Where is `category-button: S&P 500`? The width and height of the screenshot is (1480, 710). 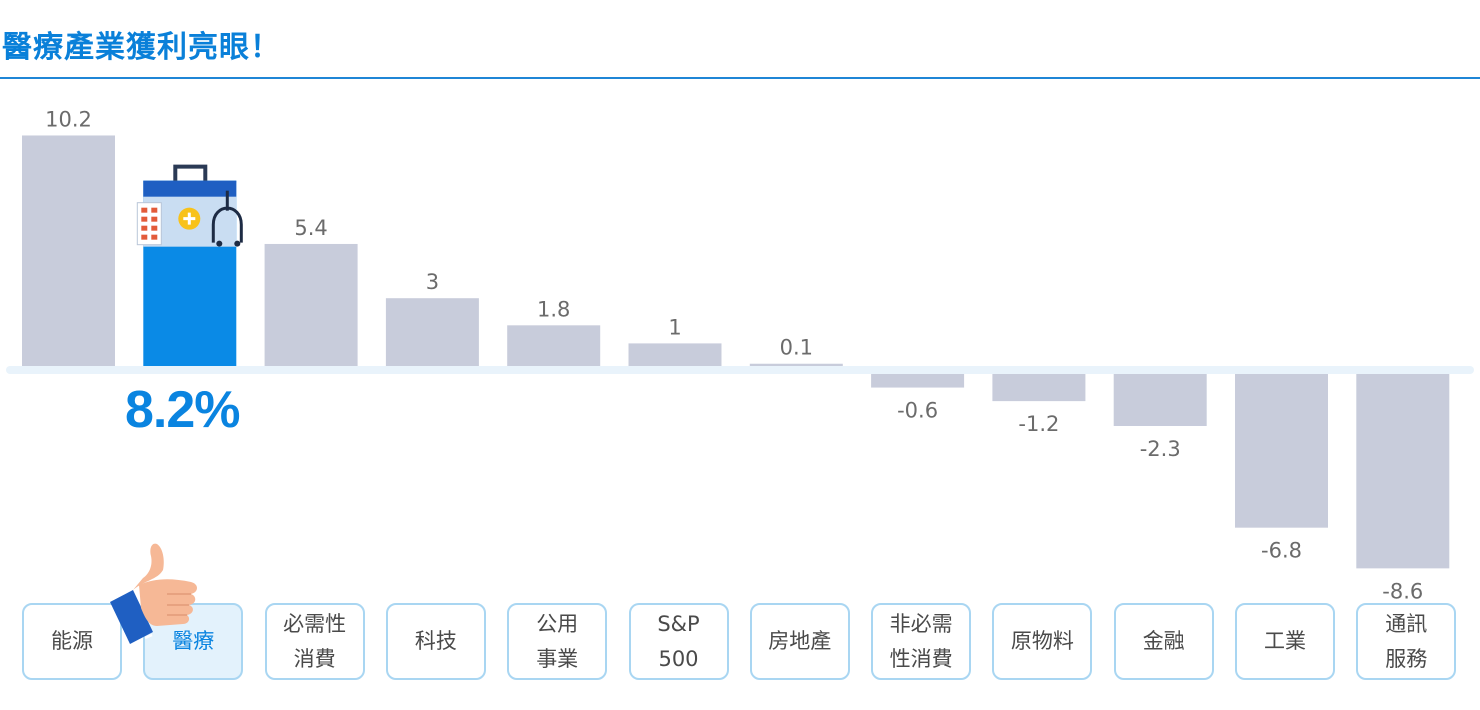 category-button: S&P 500 is located at coordinates (678, 641).